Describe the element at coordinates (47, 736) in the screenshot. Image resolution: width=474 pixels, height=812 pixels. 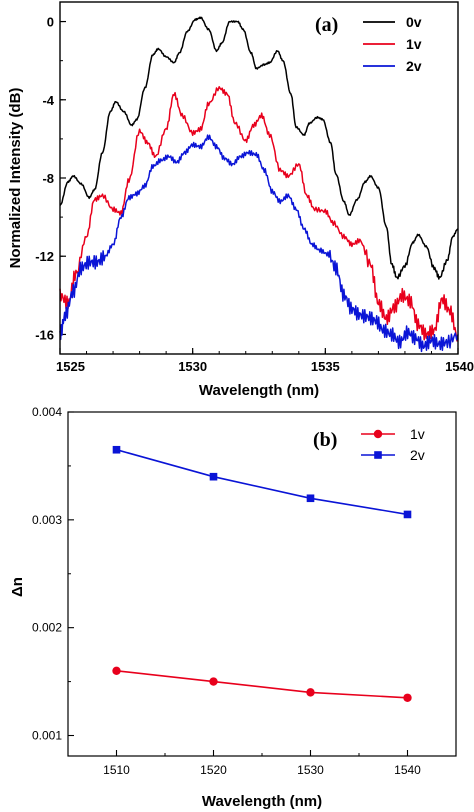
I see `b-y-tick-label: 0.001` at that location.